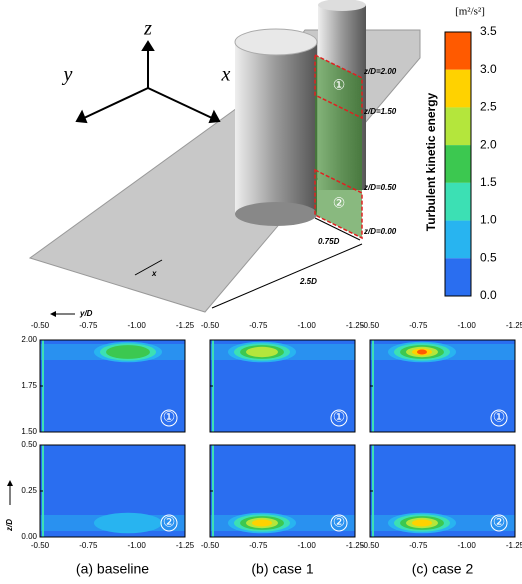 This screenshot has height=584, width=522. I want to click on colorbar-frame, so click(458, 164).